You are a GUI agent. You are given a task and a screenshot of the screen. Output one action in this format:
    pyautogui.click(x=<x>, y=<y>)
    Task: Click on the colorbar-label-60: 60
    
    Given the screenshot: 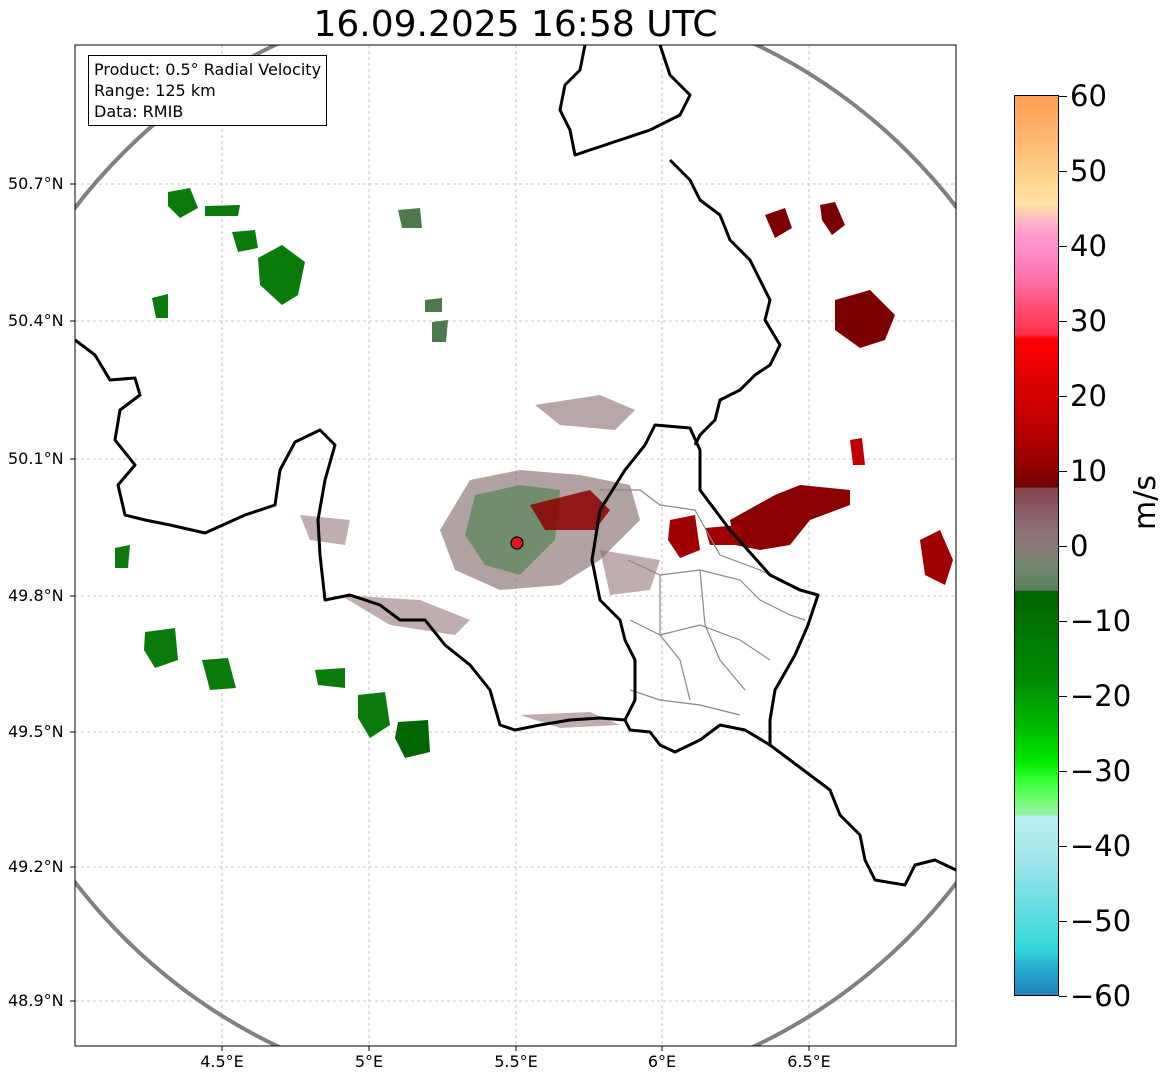 What is the action you would take?
    pyautogui.click(x=1088, y=96)
    